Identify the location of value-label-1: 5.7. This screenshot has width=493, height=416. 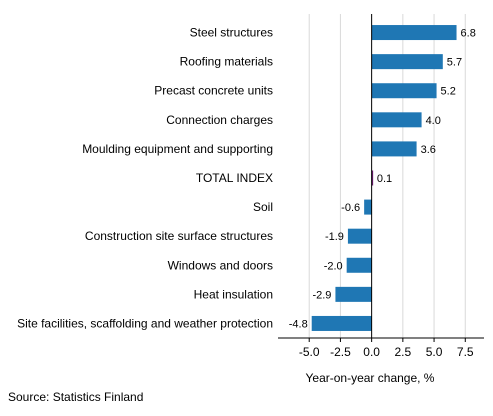
(454, 63).